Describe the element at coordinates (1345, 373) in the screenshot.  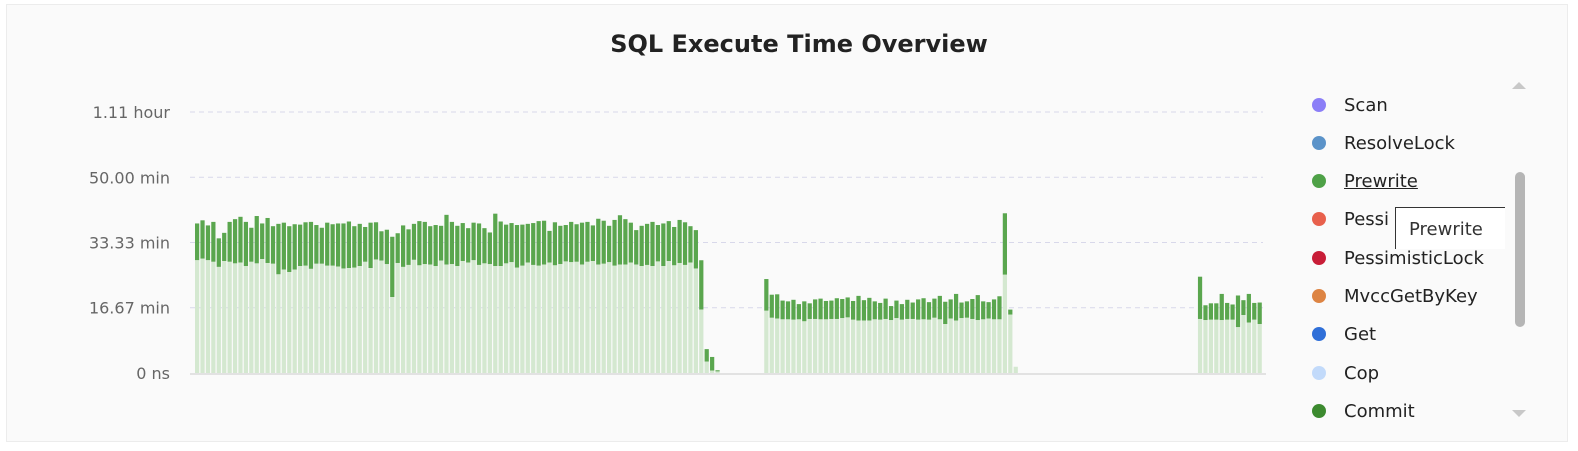
I see `legend-item: Cop` at that location.